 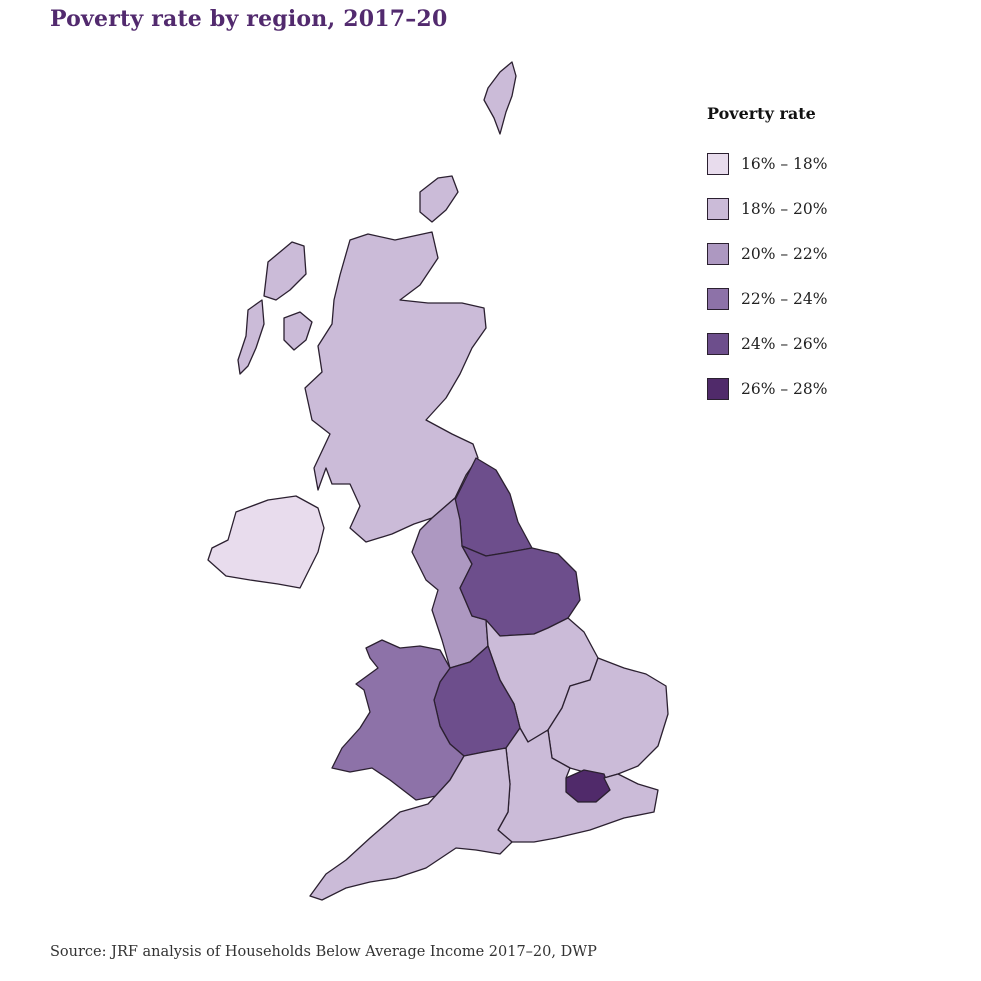 I want to click on region-northern-ireland, so click(x=266, y=542).